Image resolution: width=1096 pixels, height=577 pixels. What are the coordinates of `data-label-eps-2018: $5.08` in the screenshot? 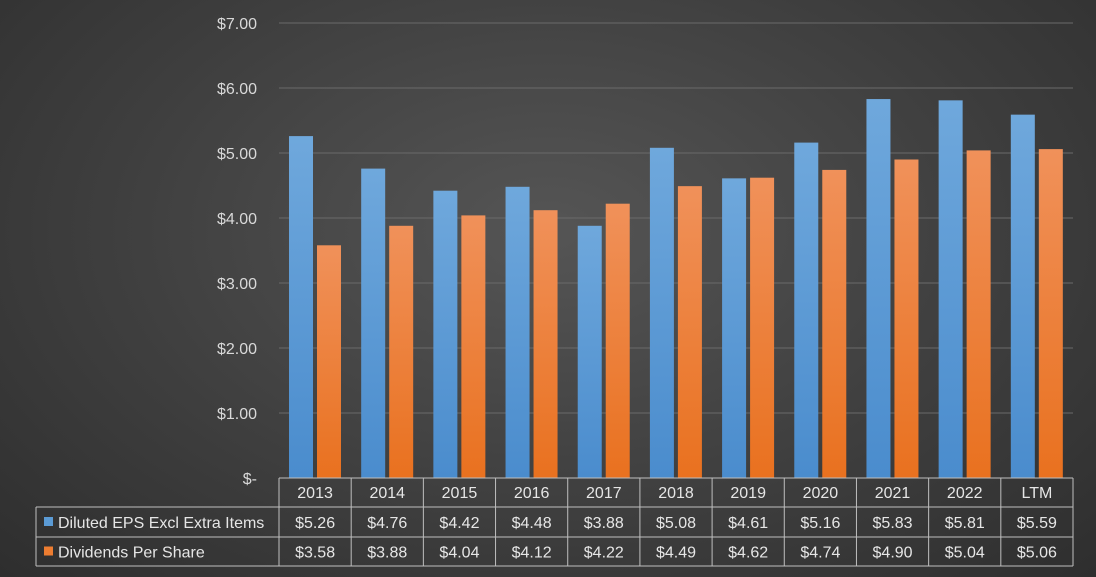 It's located at (676, 523).